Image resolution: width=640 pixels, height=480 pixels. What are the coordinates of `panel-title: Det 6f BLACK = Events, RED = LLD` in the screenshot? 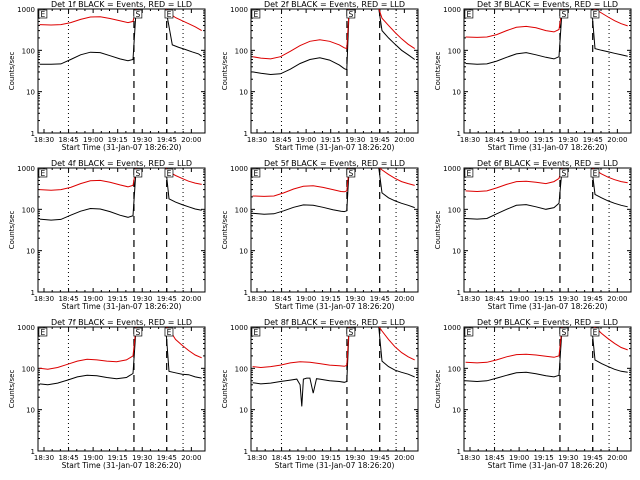 It's located at (547, 163).